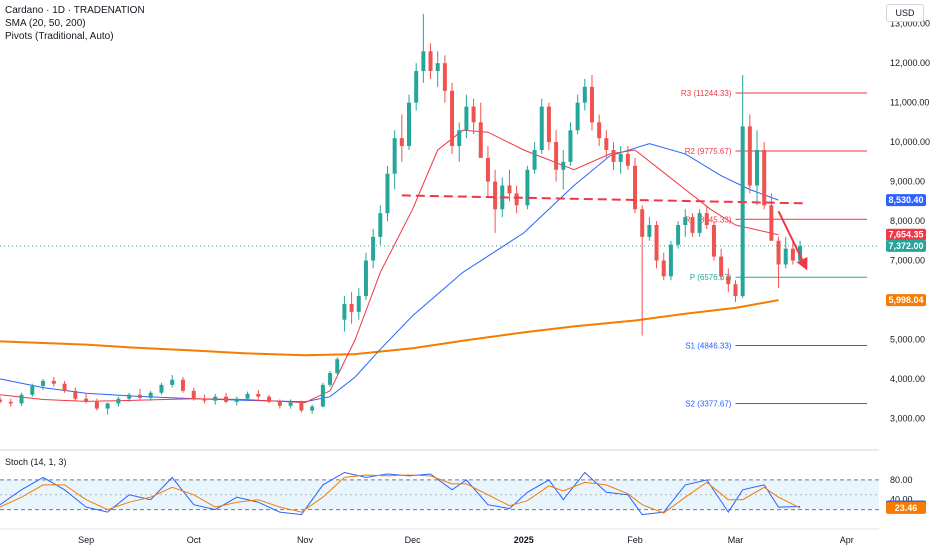 This screenshot has height=550, width=932. Describe the element at coordinates (45, 23) in the screenshot. I see `sma-indicator-label: SMA (20, 50, 200)` at that location.